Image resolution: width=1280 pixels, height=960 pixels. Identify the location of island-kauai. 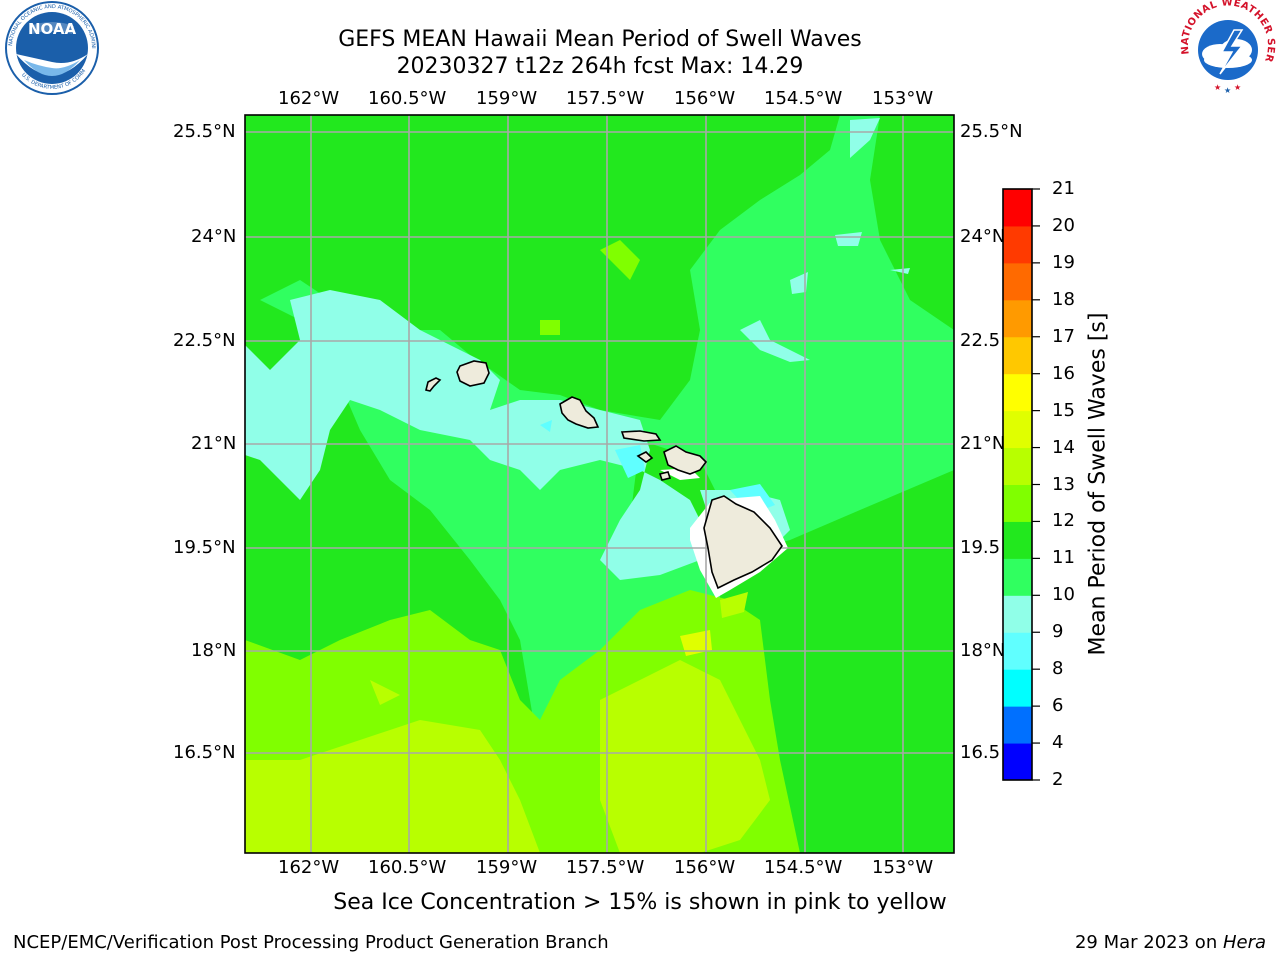
(473, 373).